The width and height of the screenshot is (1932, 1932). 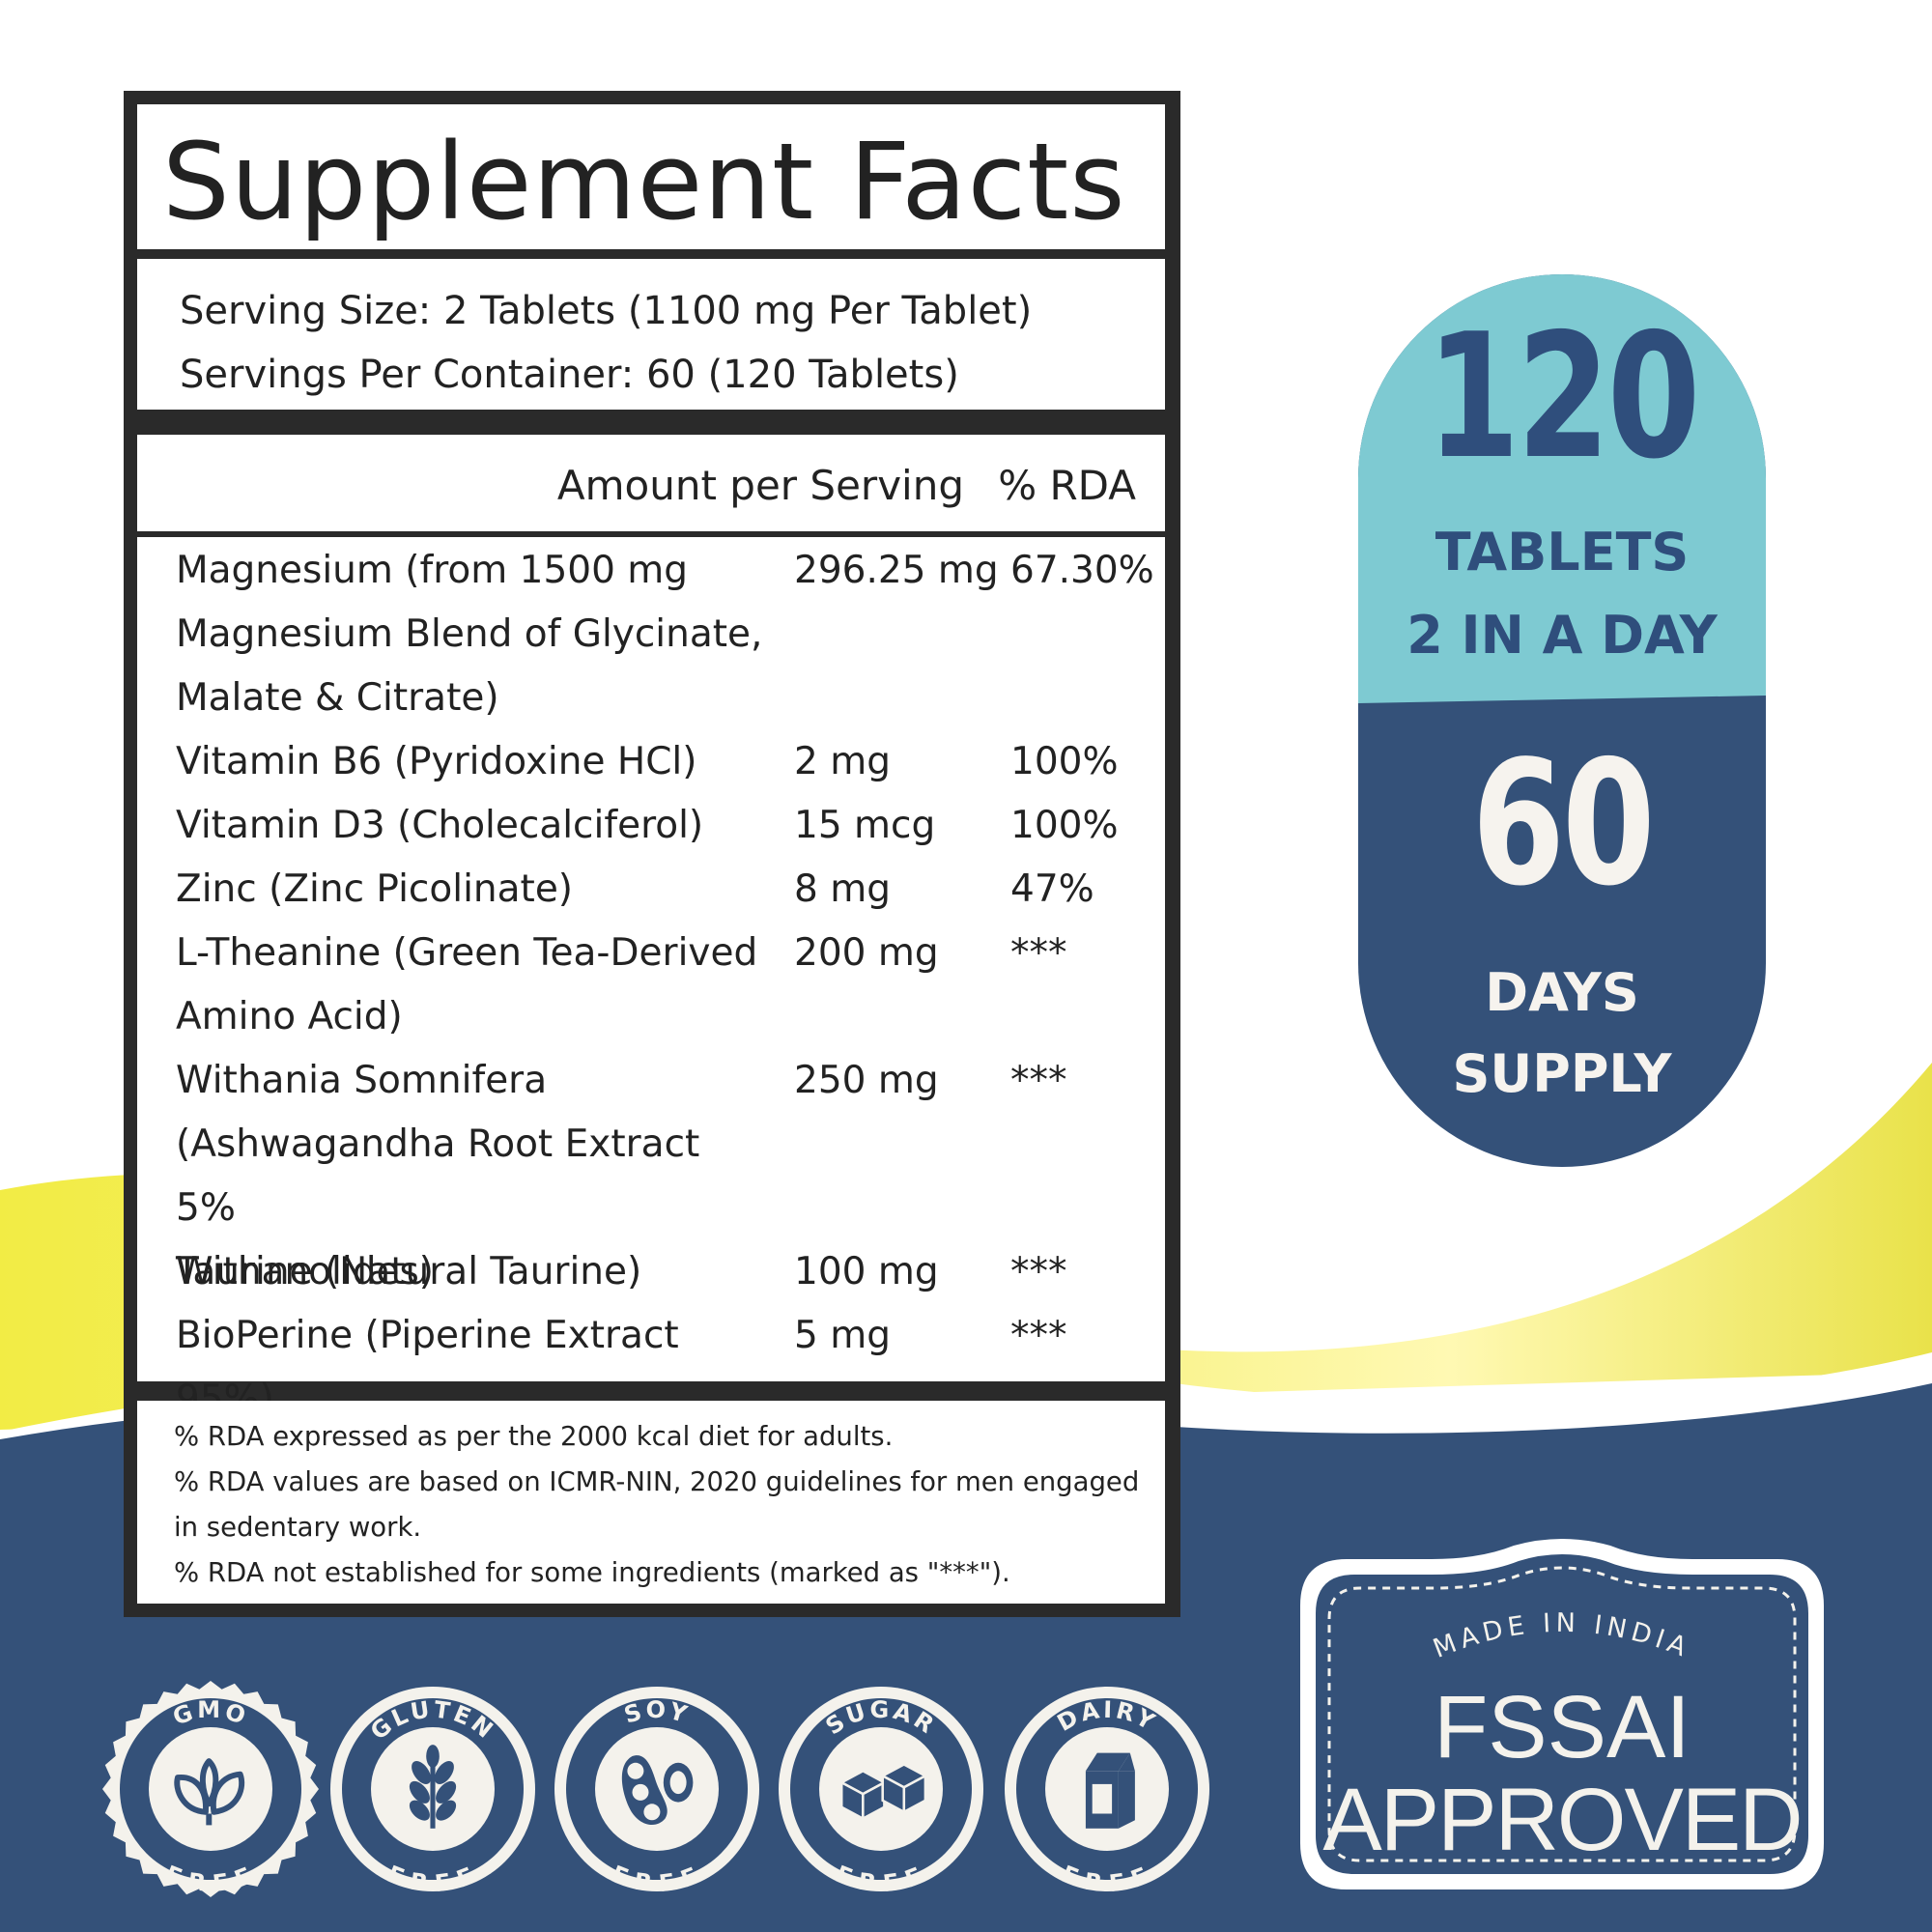 I want to click on fssai-approved: APPROVED, so click(x=1562, y=1820).